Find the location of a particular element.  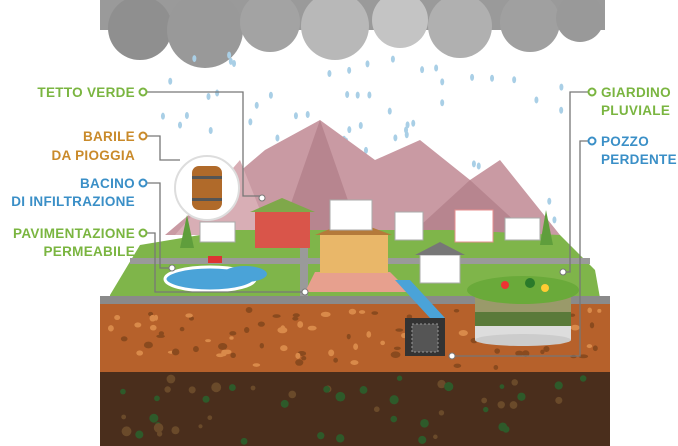

label: PAVIMENTAZIONE is located at coordinates (74, 233).